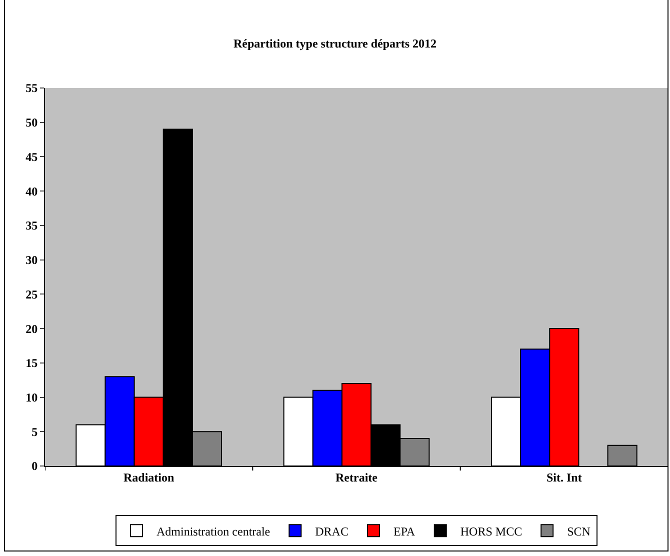  Describe the element at coordinates (32, 397) in the screenshot. I see `y-tick-label: 10` at that location.